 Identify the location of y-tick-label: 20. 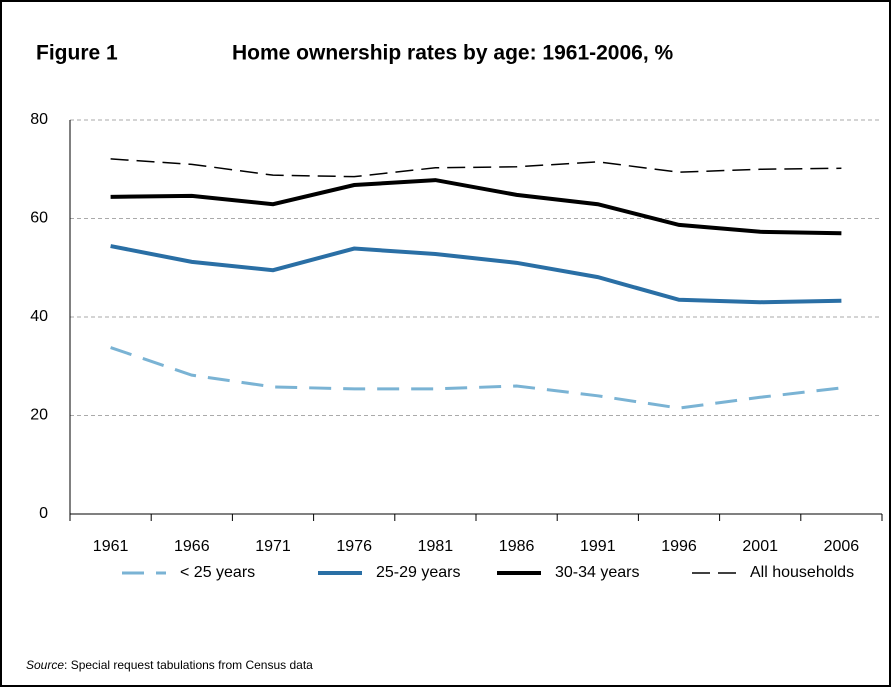
(39, 415).